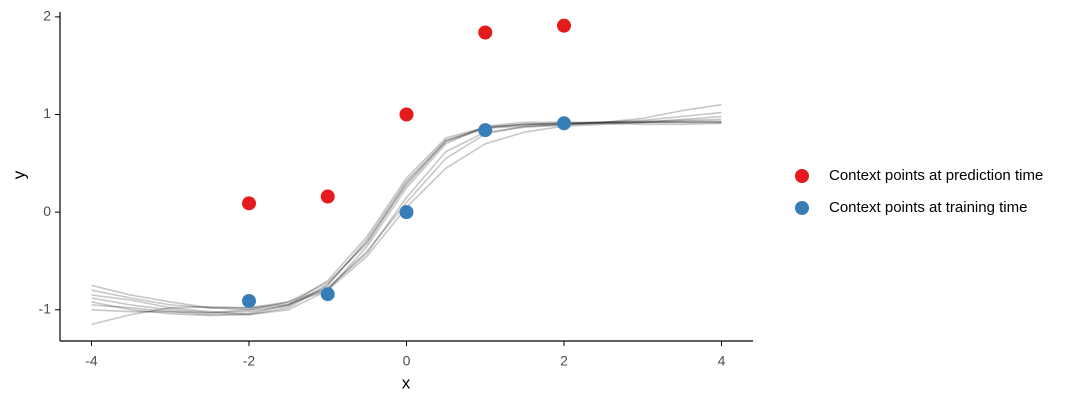 This screenshot has width=1080, height=405. I want to click on y-tick-label: -1, so click(45, 308).